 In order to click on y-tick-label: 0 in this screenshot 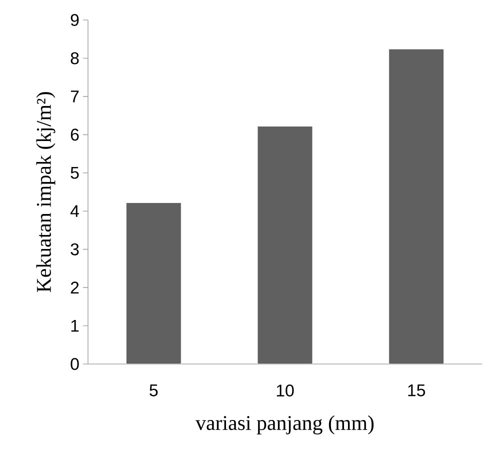, I will do `click(74, 364)`.